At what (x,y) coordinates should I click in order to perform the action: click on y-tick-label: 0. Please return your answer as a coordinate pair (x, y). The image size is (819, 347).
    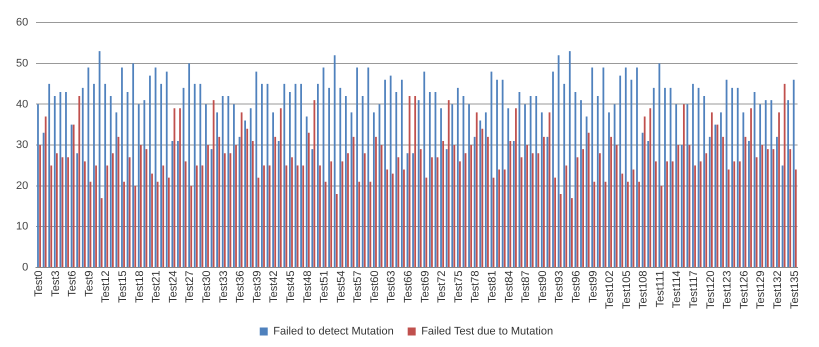
    Looking at the image, I should click on (25, 268).